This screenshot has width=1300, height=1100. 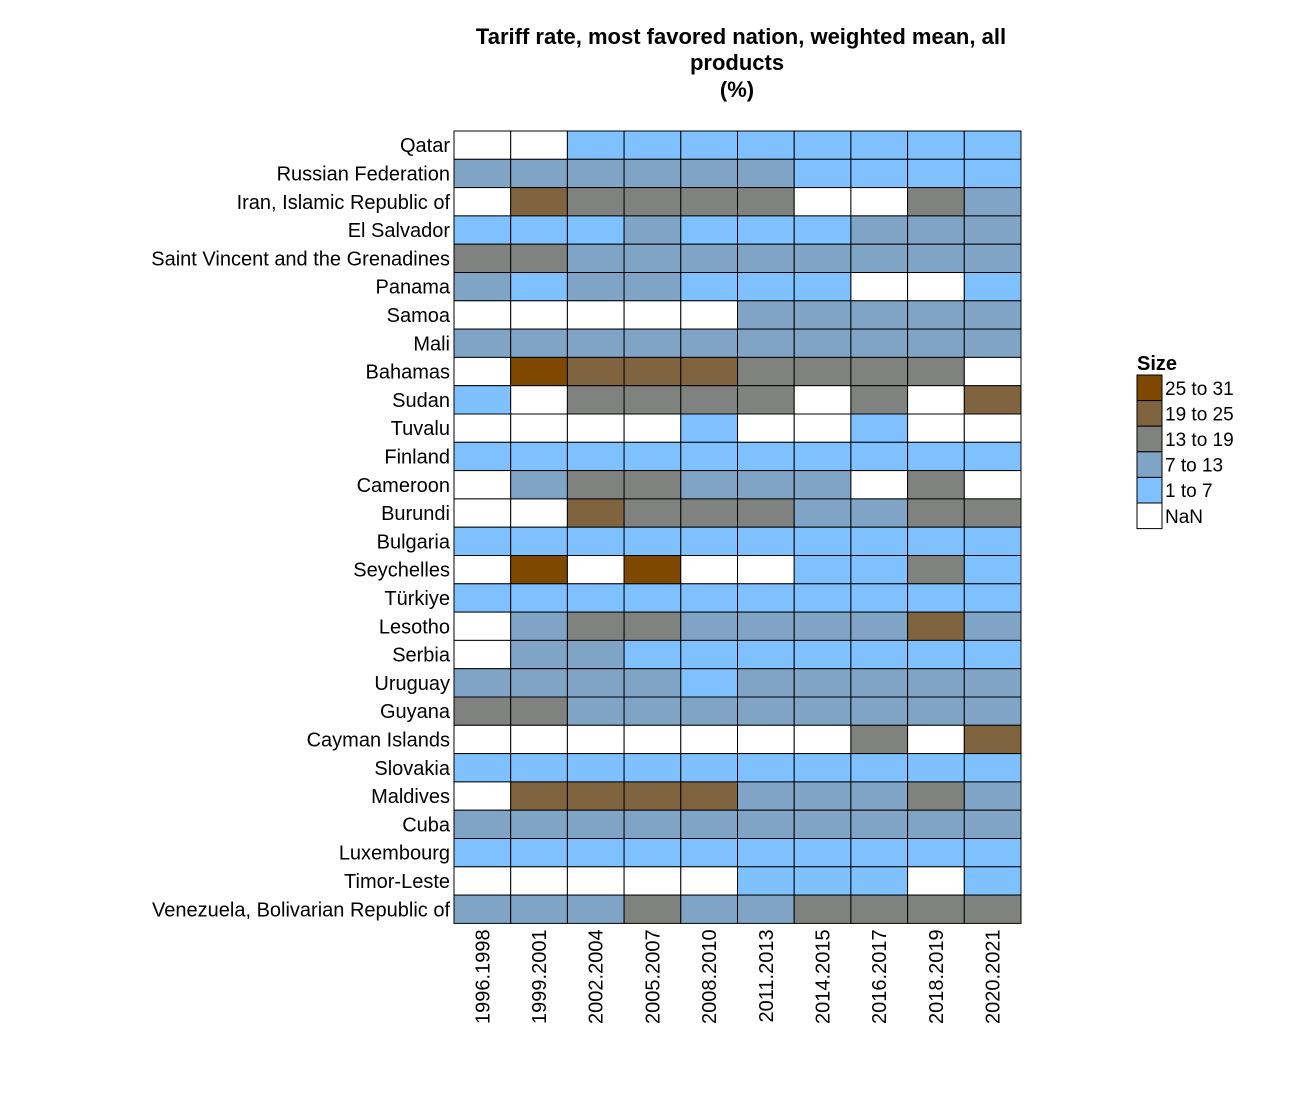 What do you see at coordinates (415, 514) in the screenshot?
I see `row-label: Burundi` at bounding box center [415, 514].